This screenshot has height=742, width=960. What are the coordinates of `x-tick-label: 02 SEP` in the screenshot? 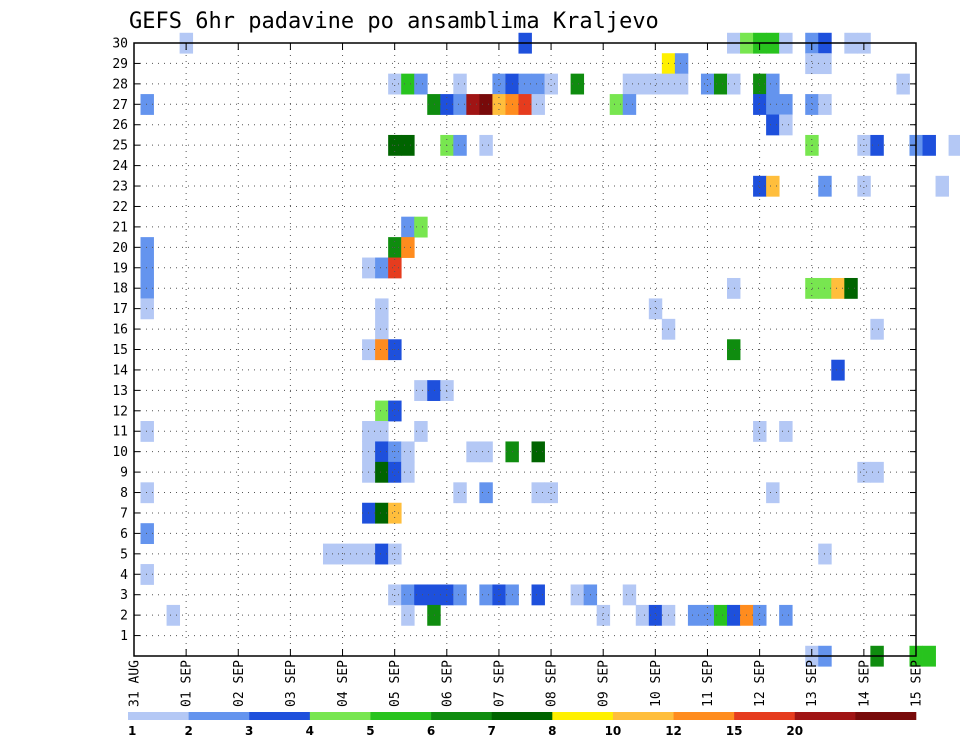 It's located at (239, 683).